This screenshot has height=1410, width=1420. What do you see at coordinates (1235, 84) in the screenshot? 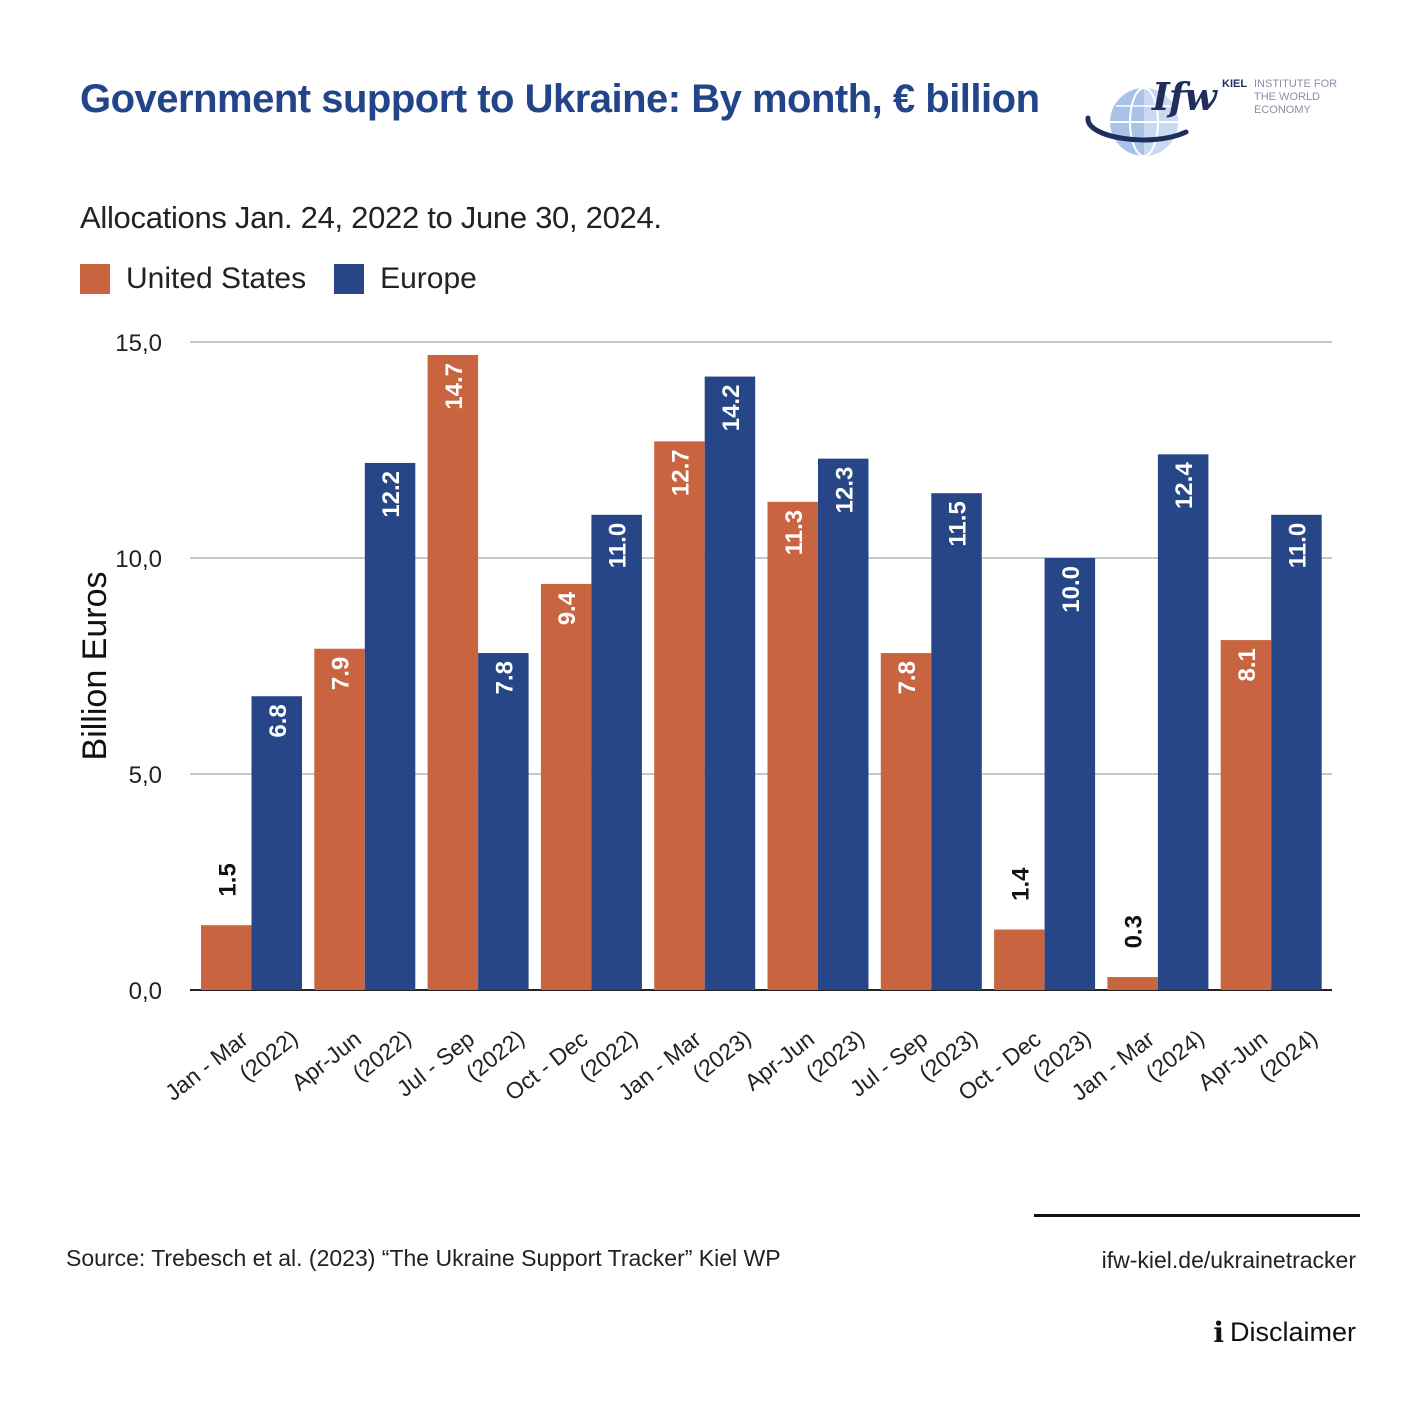
I see `logo-kiel: KIEL` at bounding box center [1235, 84].